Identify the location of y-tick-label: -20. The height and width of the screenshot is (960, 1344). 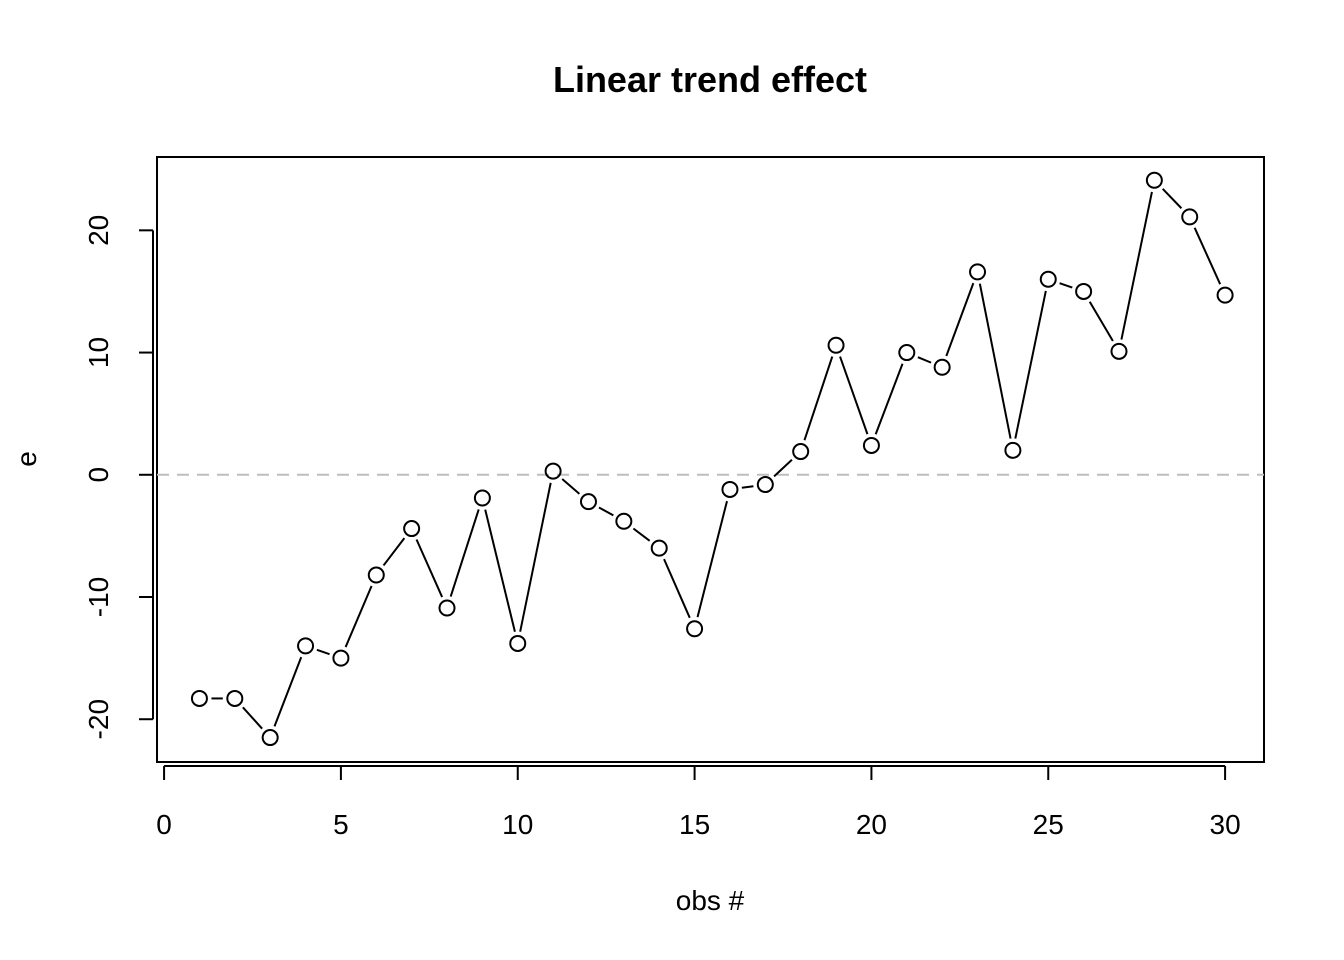
(98, 719).